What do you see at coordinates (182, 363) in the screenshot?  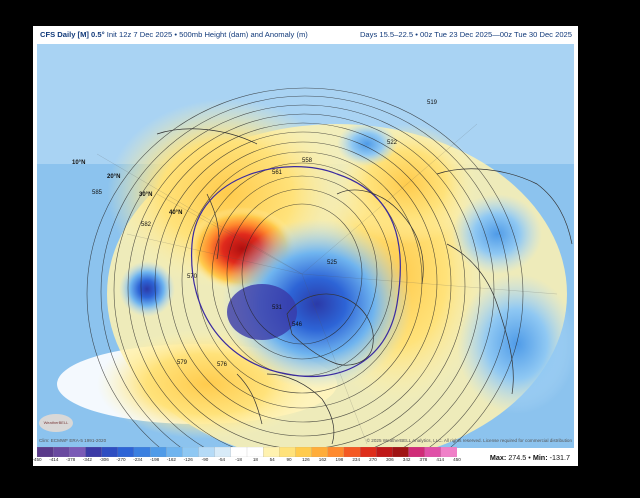 I see `contour-label: 579` at bounding box center [182, 363].